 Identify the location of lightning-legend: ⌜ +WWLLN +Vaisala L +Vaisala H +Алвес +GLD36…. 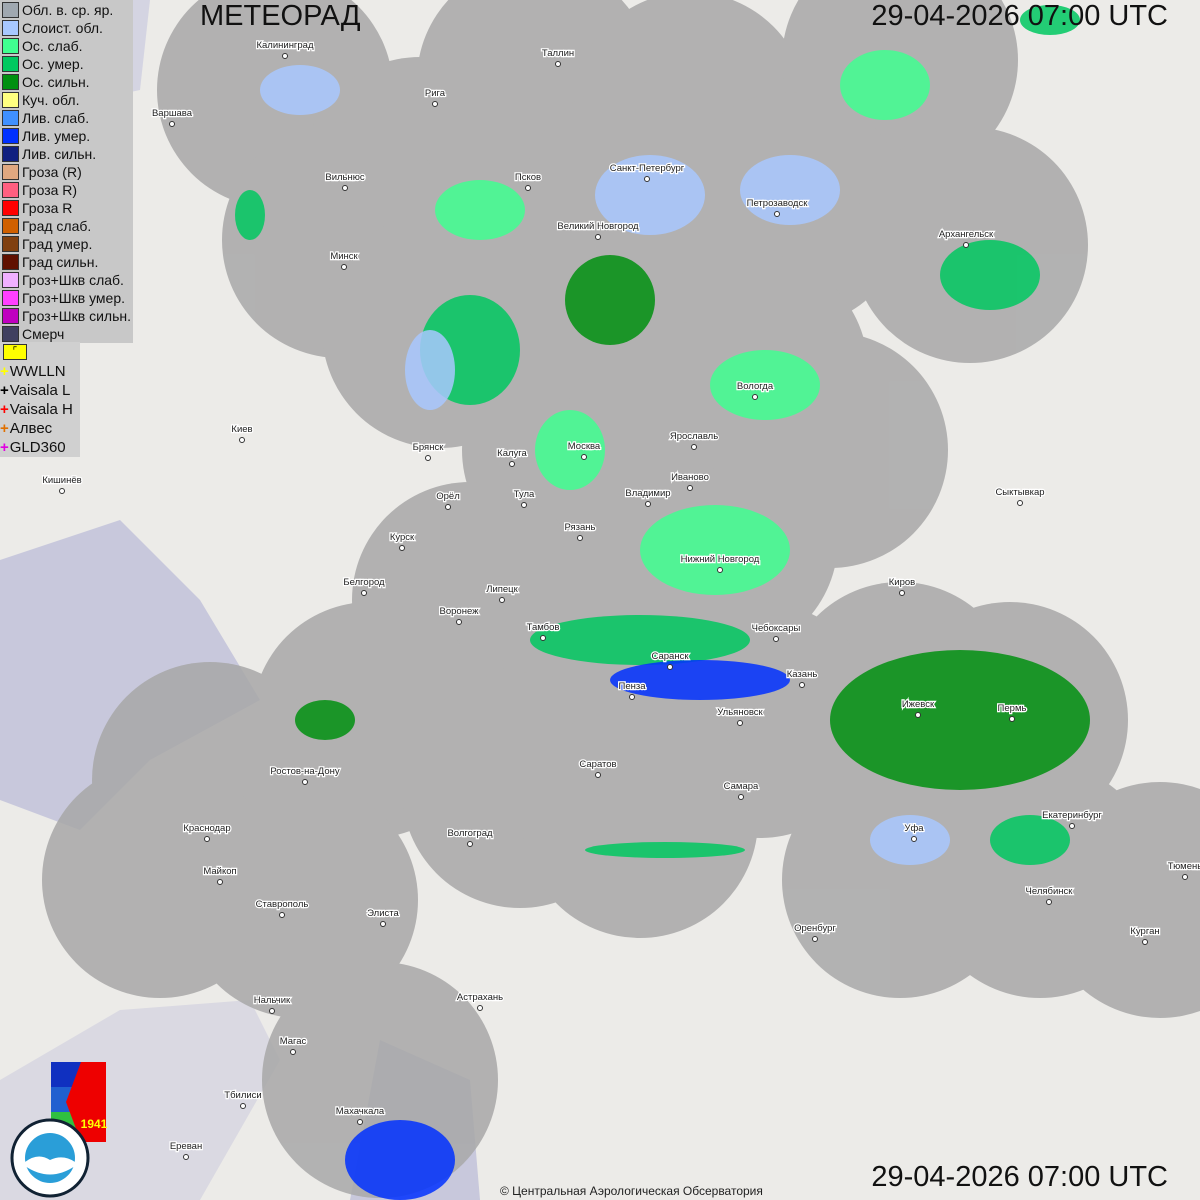
(40, 399).